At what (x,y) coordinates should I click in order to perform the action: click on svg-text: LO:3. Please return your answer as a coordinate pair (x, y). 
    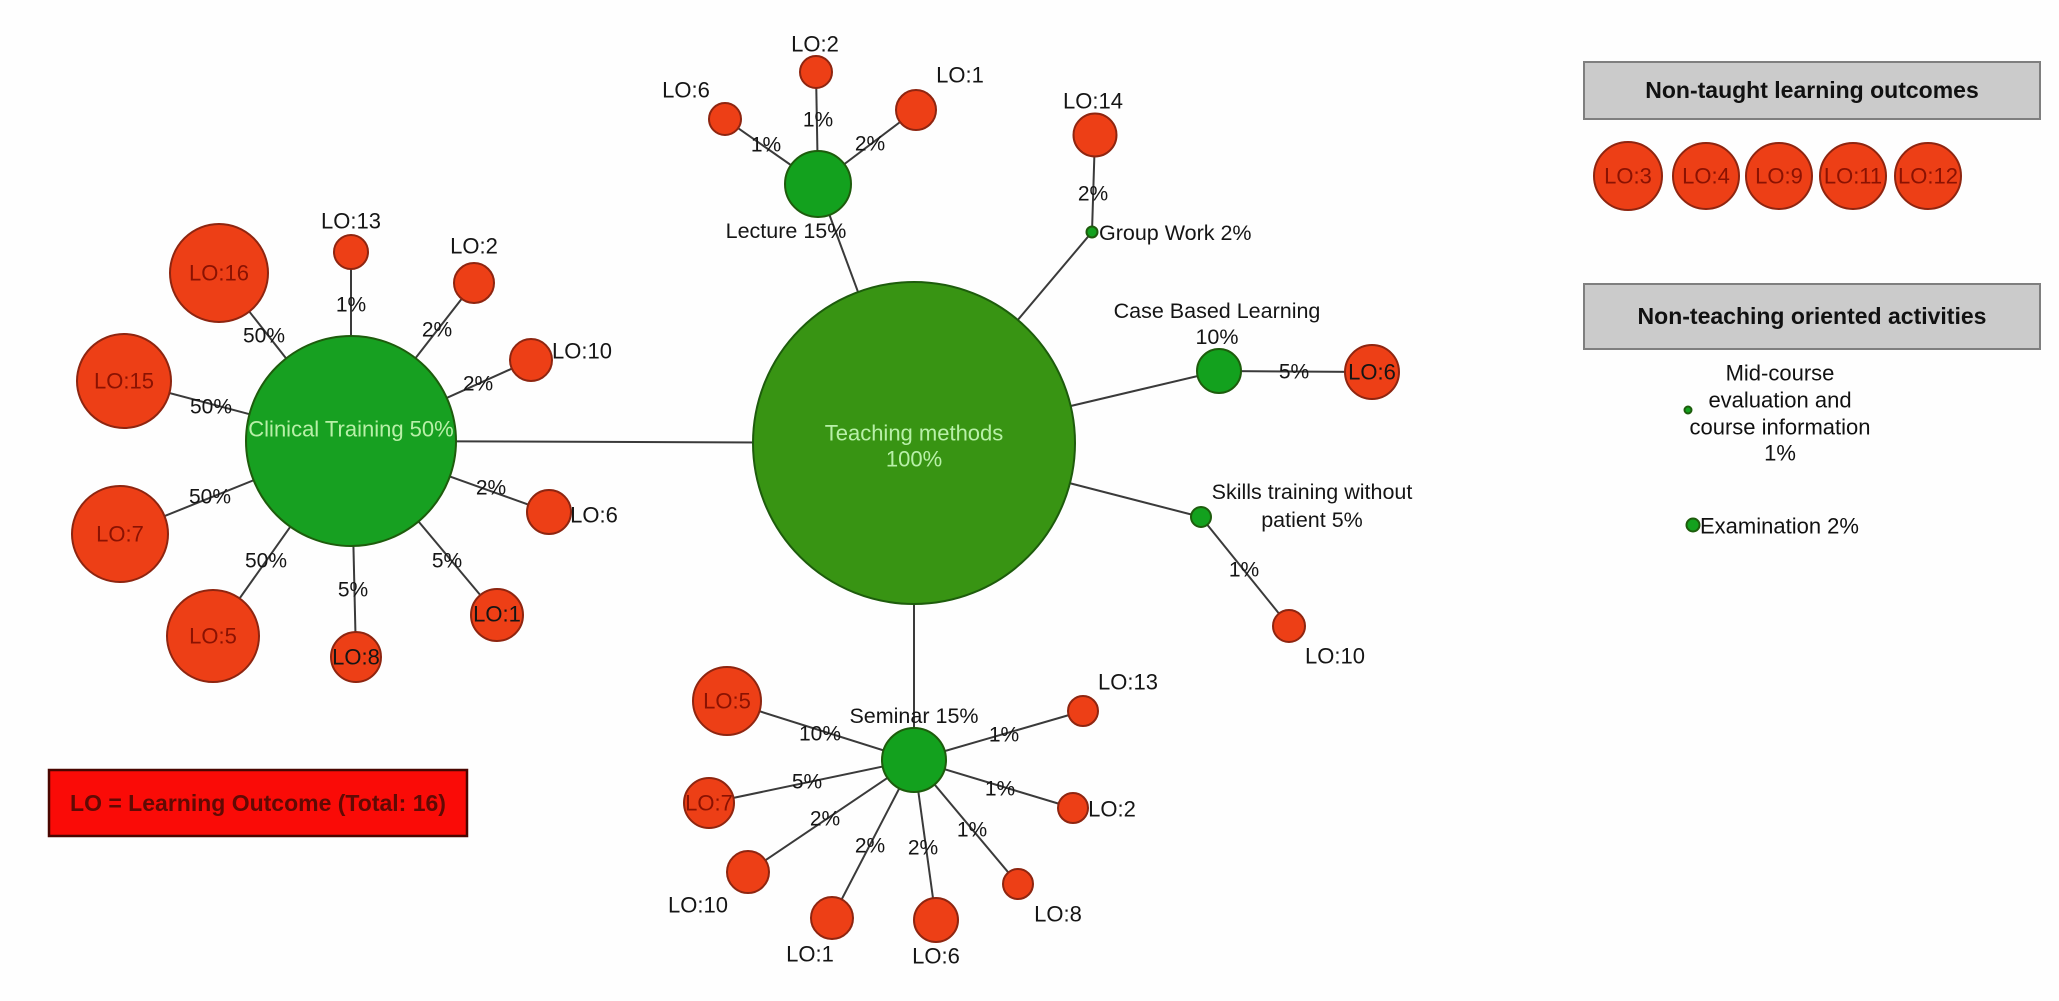
    Looking at the image, I should click on (1628, 176).